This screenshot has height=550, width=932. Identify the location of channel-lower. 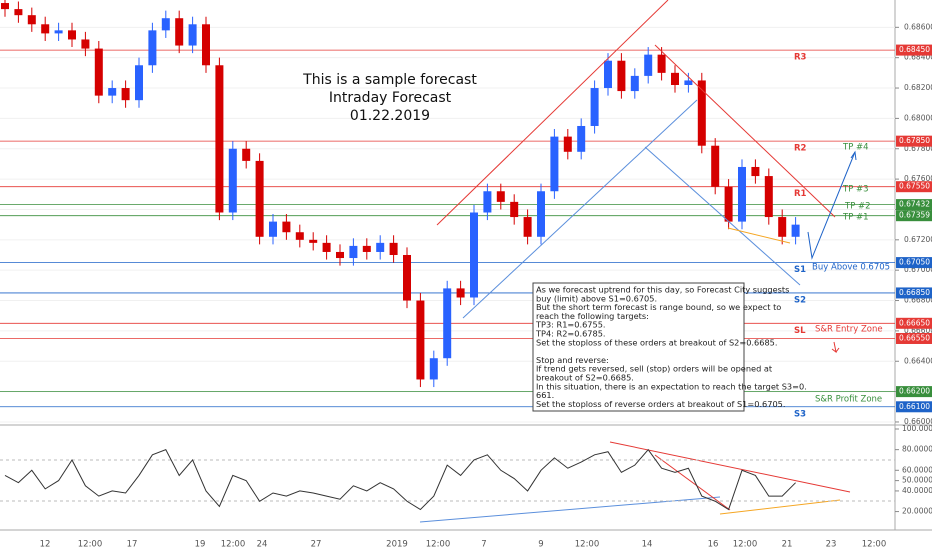
(580, 209).